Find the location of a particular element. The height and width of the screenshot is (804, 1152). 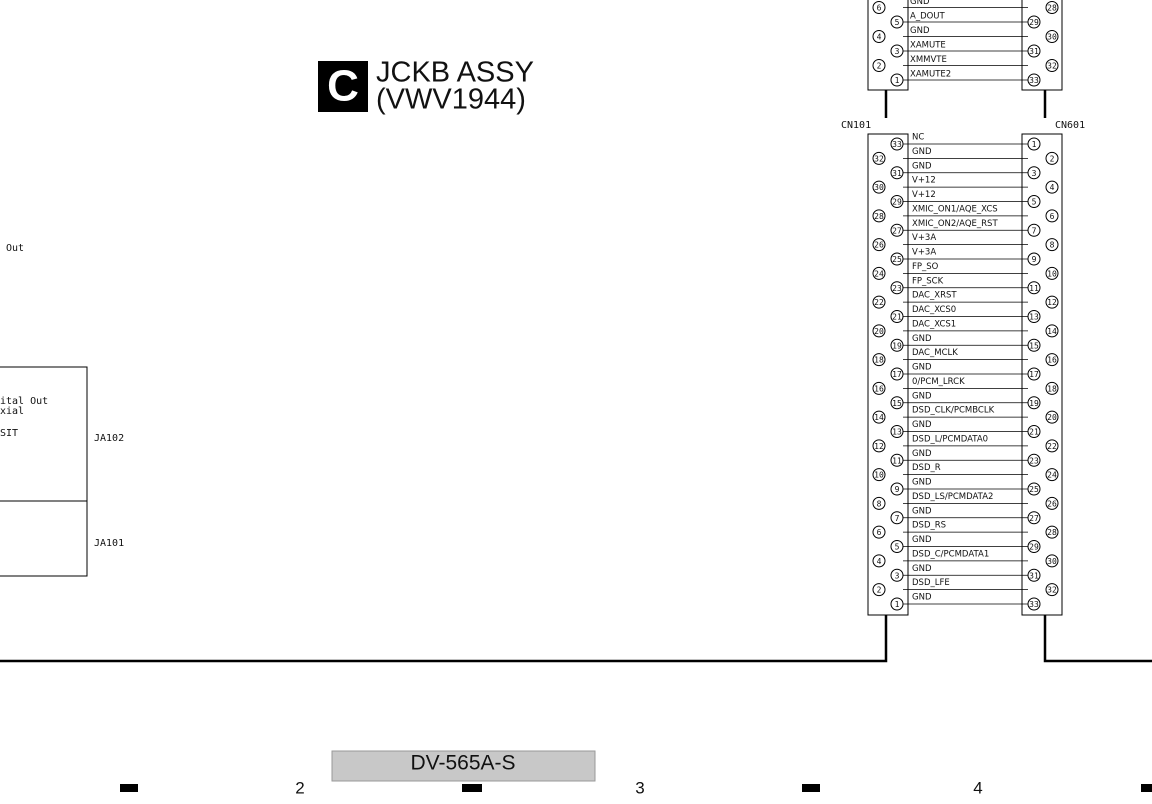

pin-number: 12 is located at coordinates (1052, 302).